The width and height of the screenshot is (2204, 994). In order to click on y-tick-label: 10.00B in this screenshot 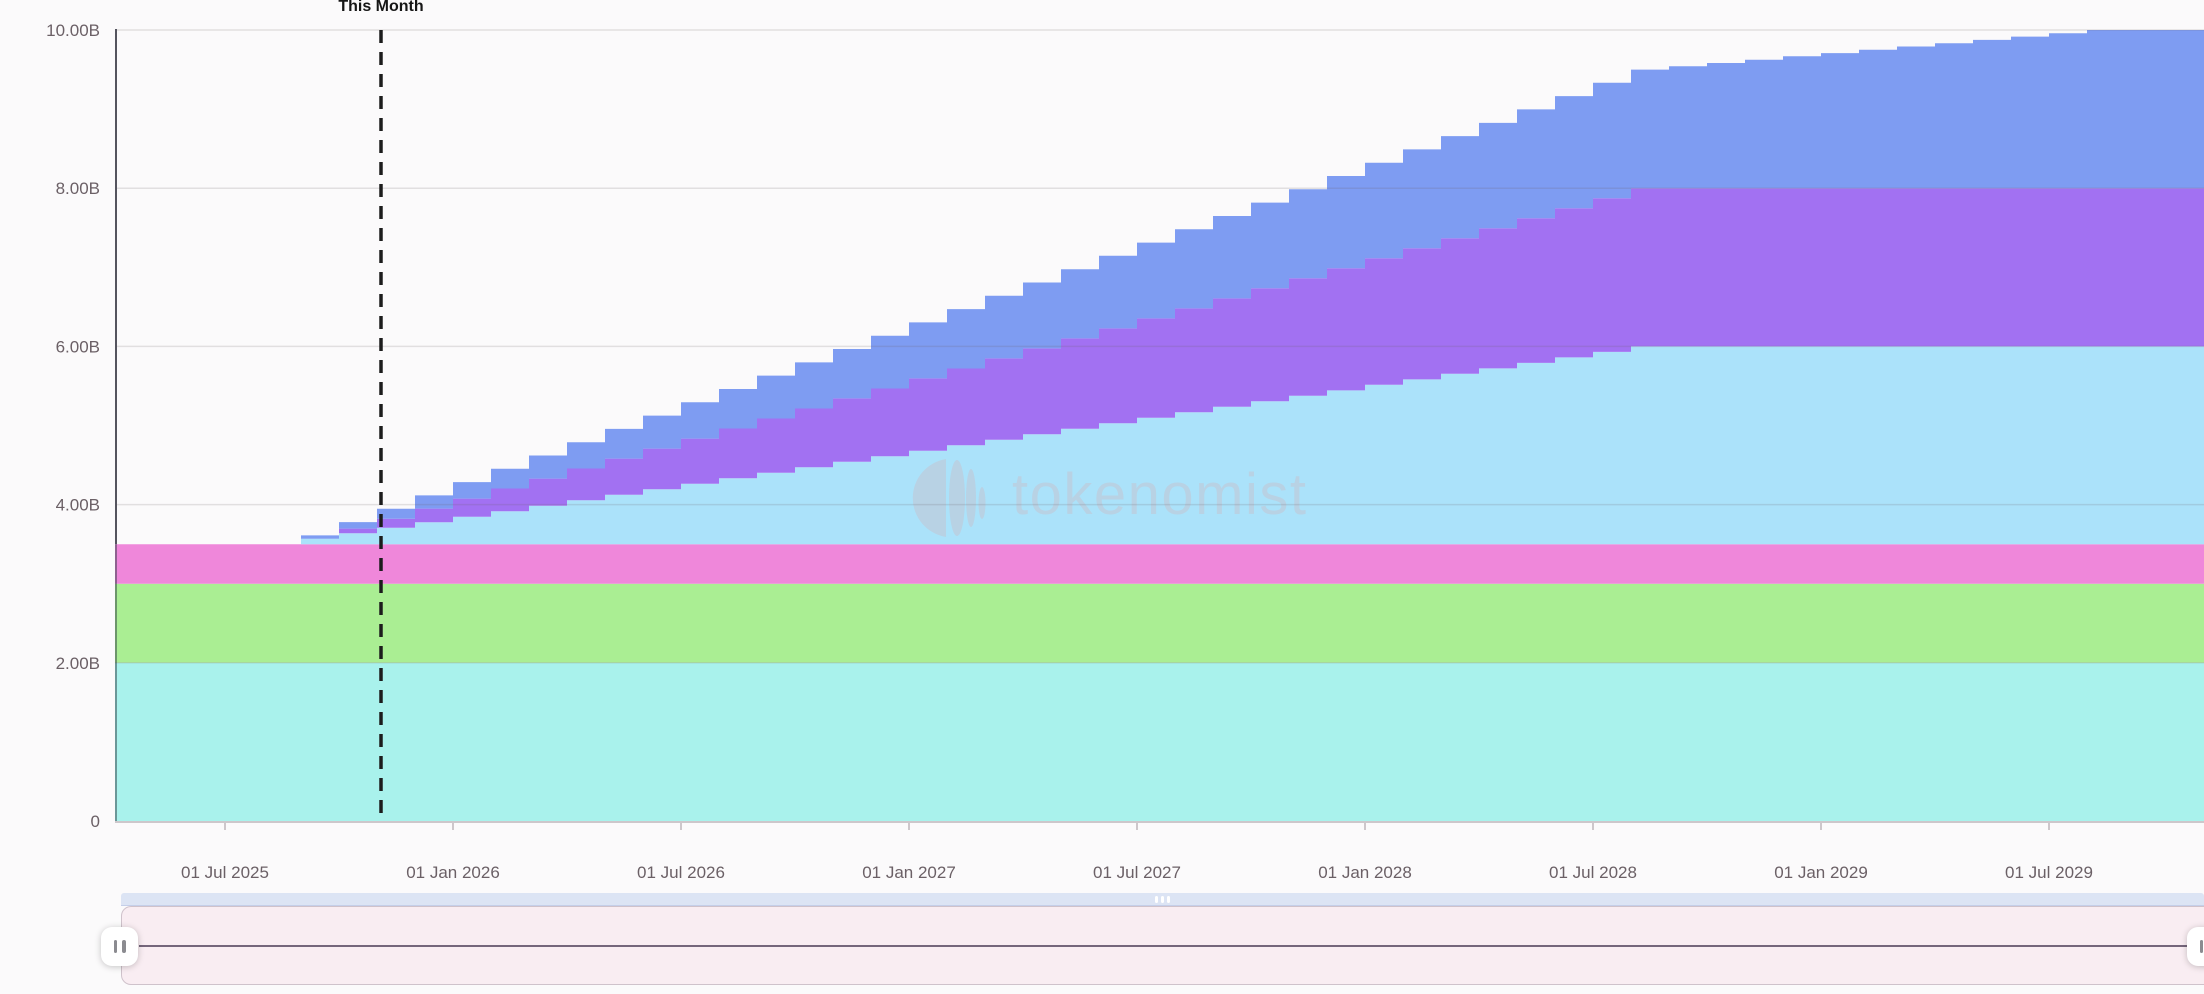, I will do `click(73, 30)`.